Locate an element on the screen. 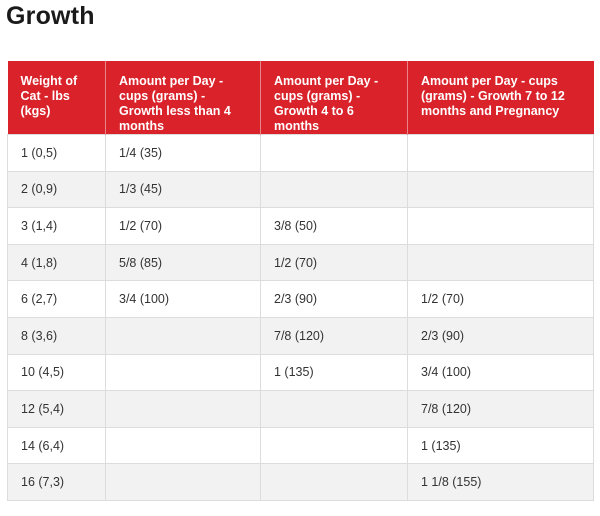 The height and width of the screenshot is (516, 600). growth-7-to-12-months-cell: 1 1/8 (155) is located at coordinates (500, 482).